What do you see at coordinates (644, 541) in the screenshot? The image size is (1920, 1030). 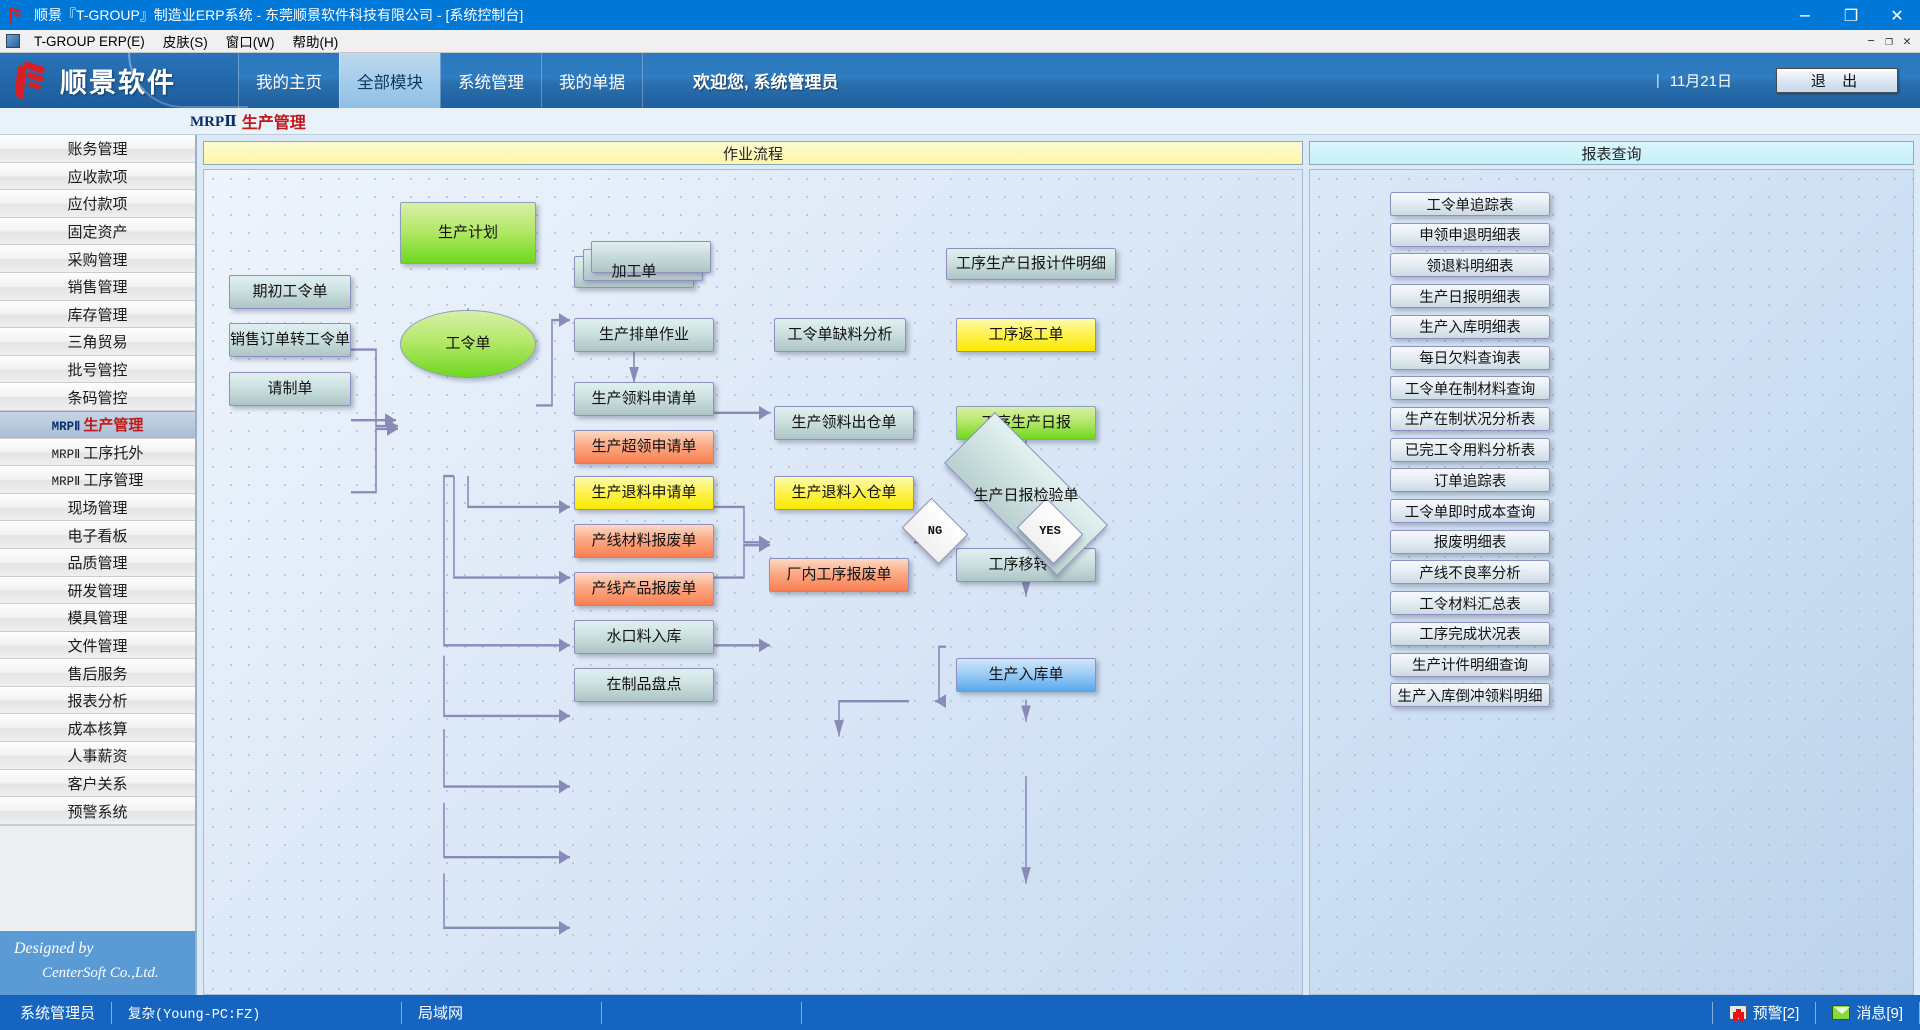 I see `flow-node-scrap-mat: 产线材料报废单` at bounding box center [644, 541].